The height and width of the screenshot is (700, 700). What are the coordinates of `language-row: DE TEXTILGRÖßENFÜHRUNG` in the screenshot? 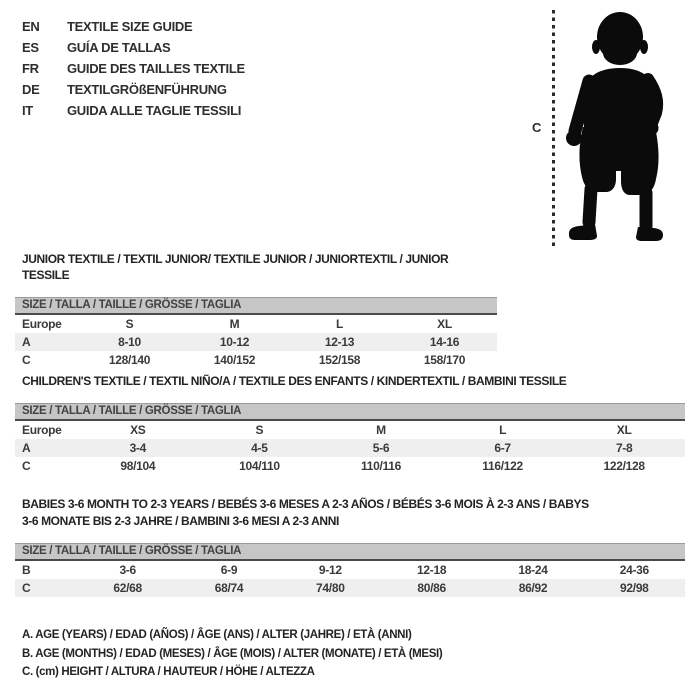 It's located at (133, 89).